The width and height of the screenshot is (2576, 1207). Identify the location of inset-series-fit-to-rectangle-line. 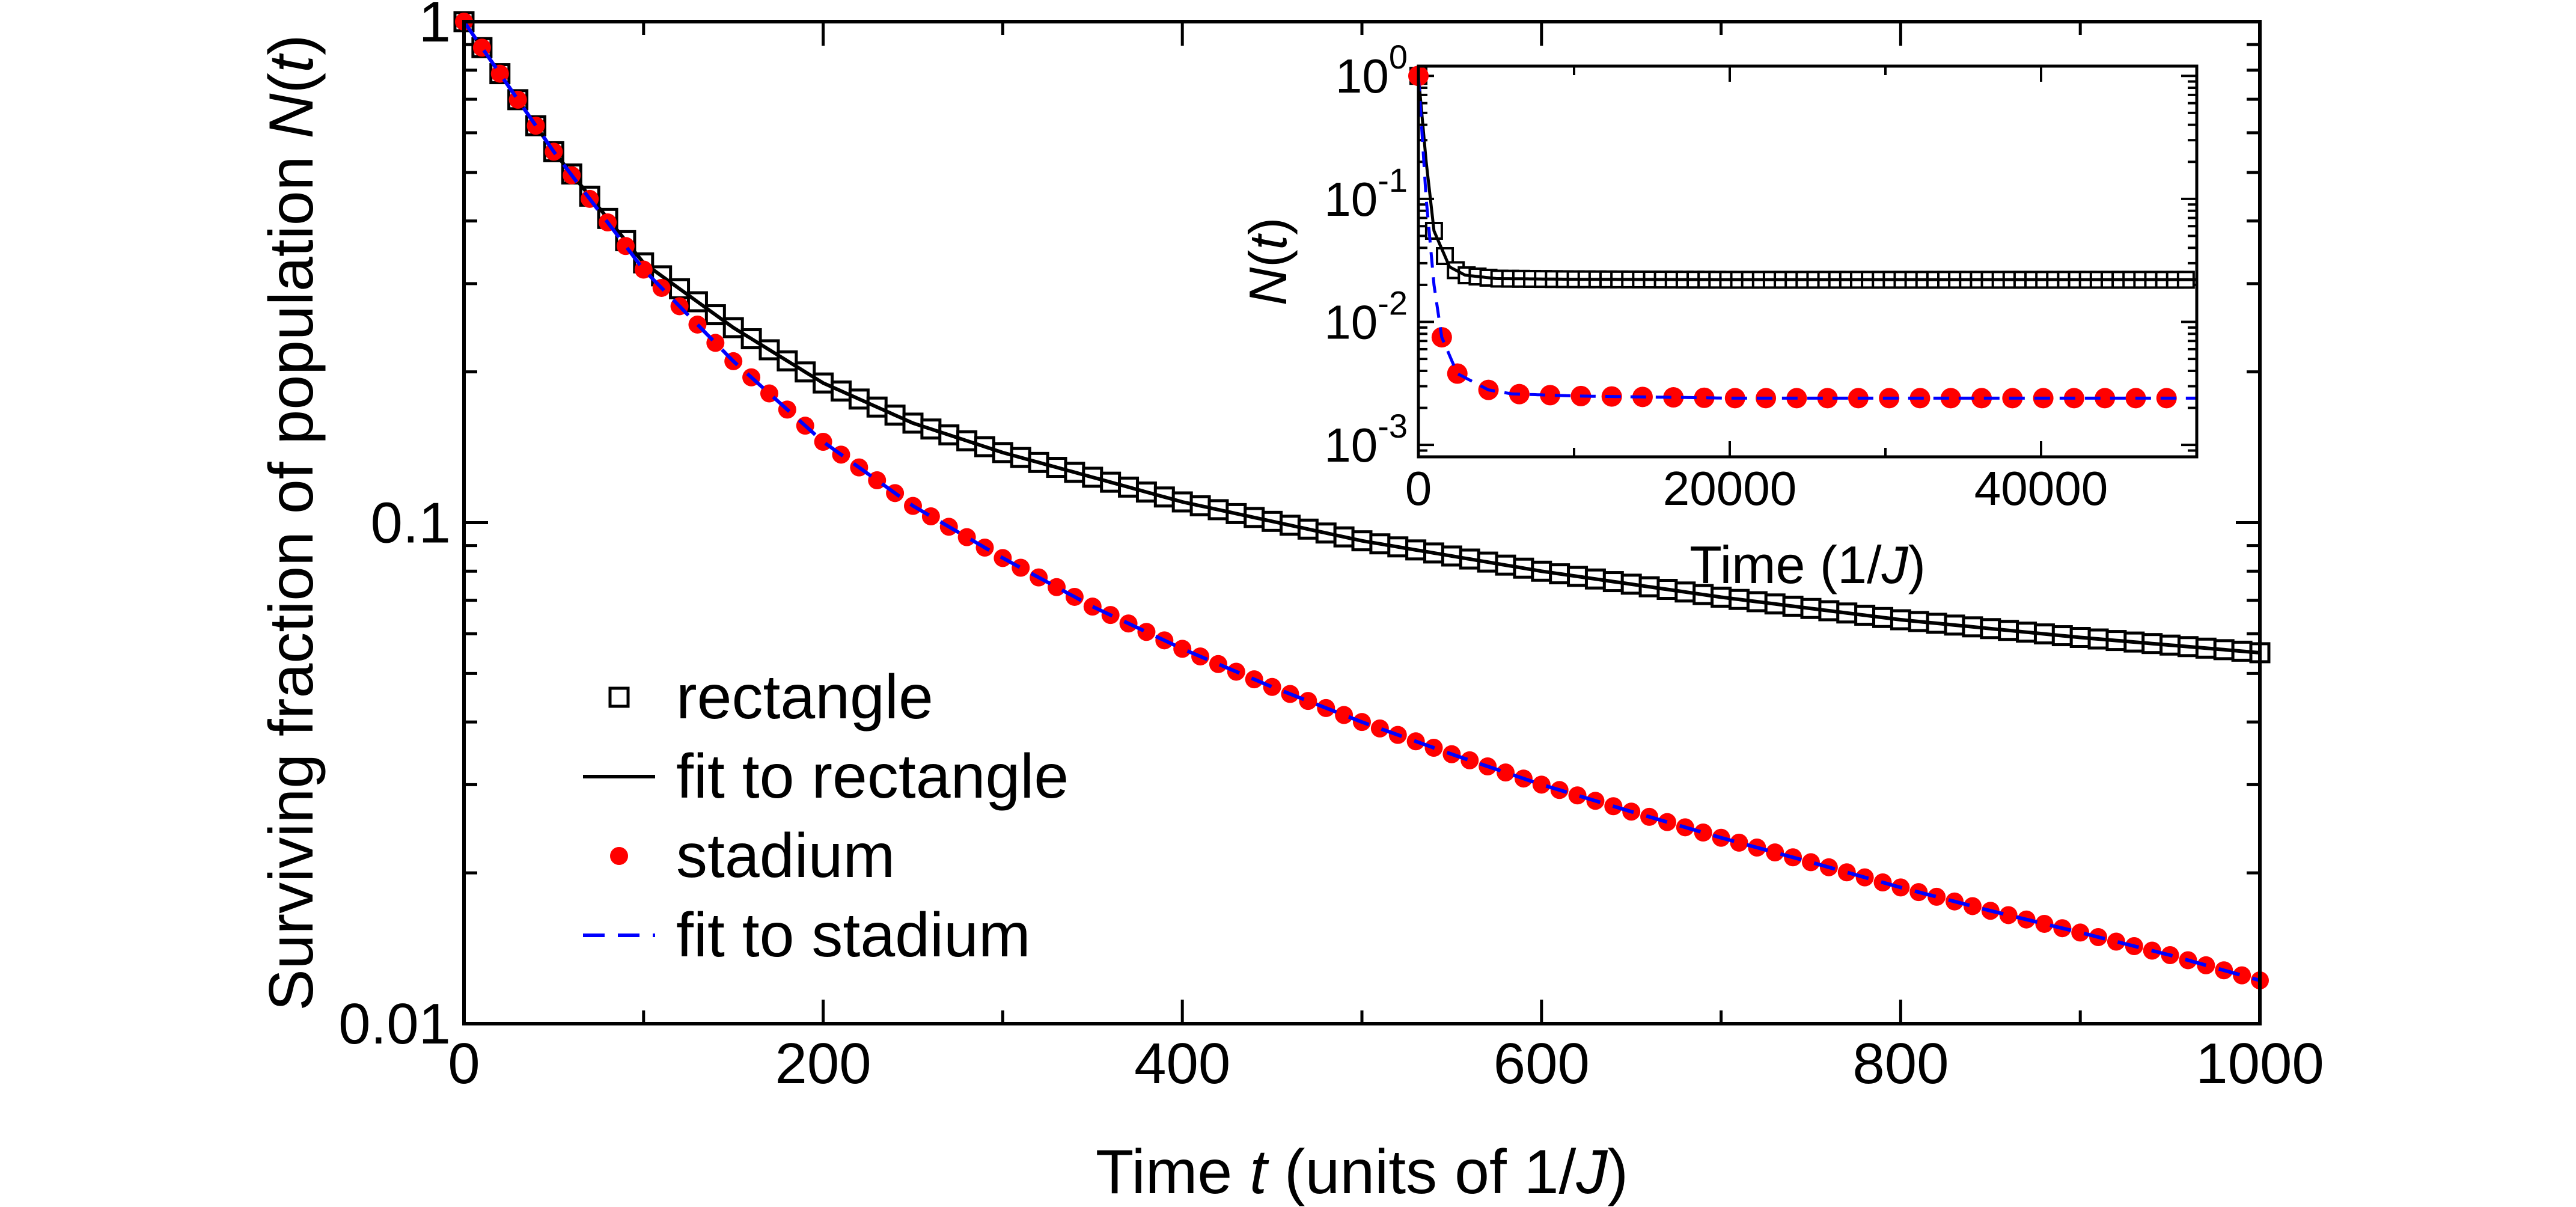
(1807, 178).